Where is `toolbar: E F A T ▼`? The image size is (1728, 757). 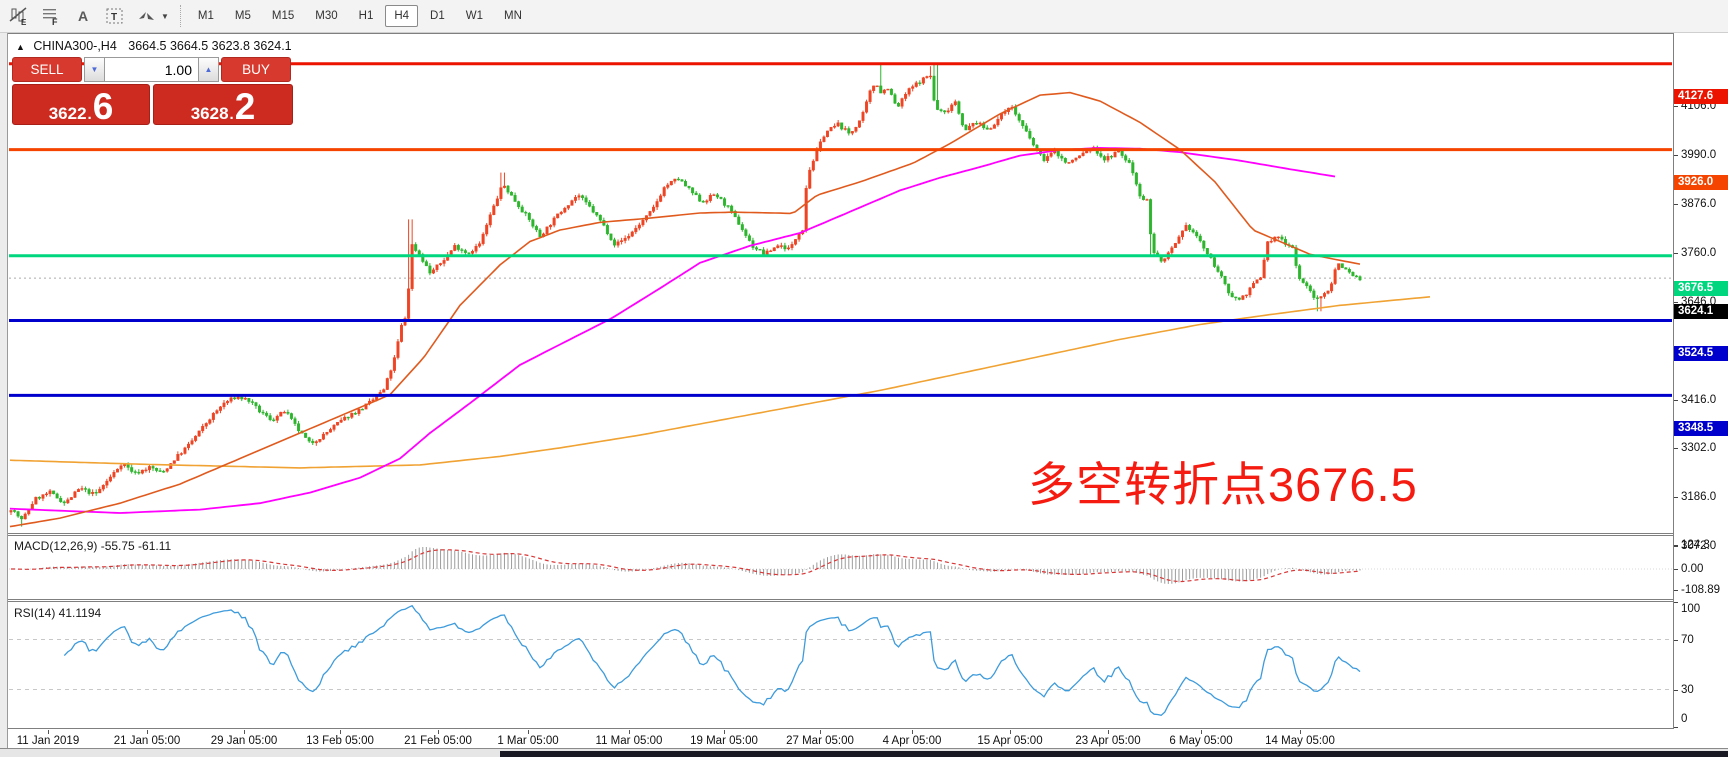
toolbar: E F A T ▼ is located at coordinates (864, 16).